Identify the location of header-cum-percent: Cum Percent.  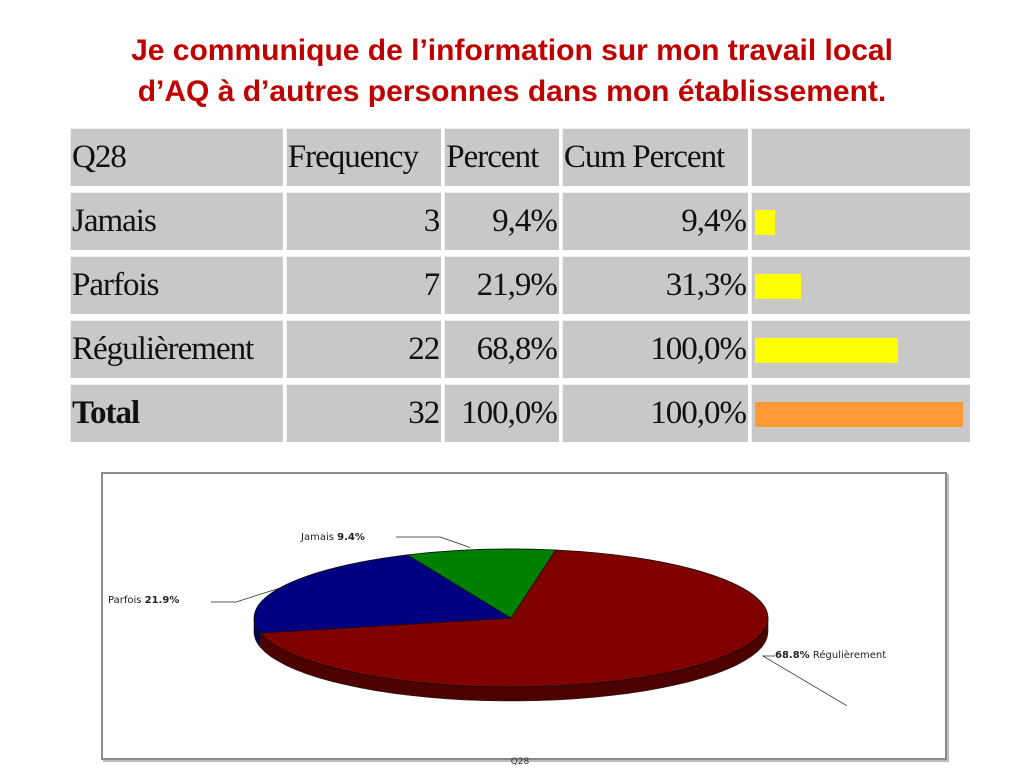
(655, 157).